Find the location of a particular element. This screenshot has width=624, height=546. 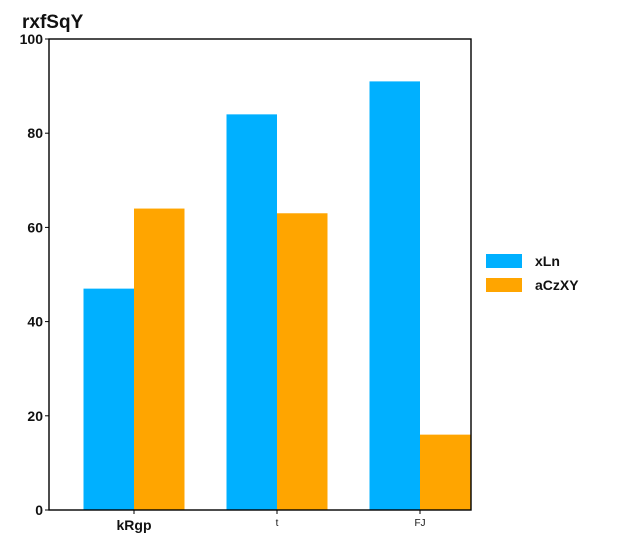

bar-aCzXY-kRgp is located at coordinates (159, 359).